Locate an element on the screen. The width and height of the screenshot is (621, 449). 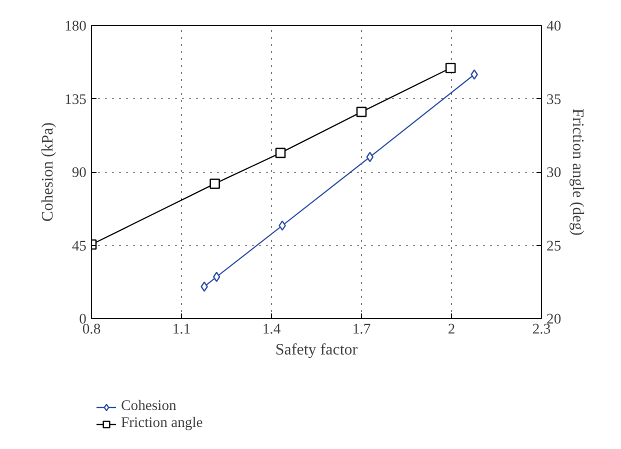
y-tick-label: 45 is located at coordinates (79, 246).